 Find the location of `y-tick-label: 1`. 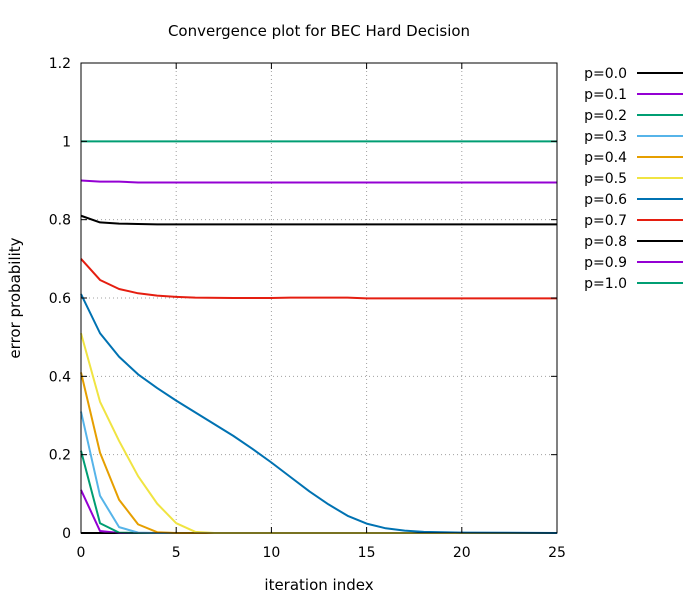

y-tick-label: 1 is located at coordinates (66, 142).